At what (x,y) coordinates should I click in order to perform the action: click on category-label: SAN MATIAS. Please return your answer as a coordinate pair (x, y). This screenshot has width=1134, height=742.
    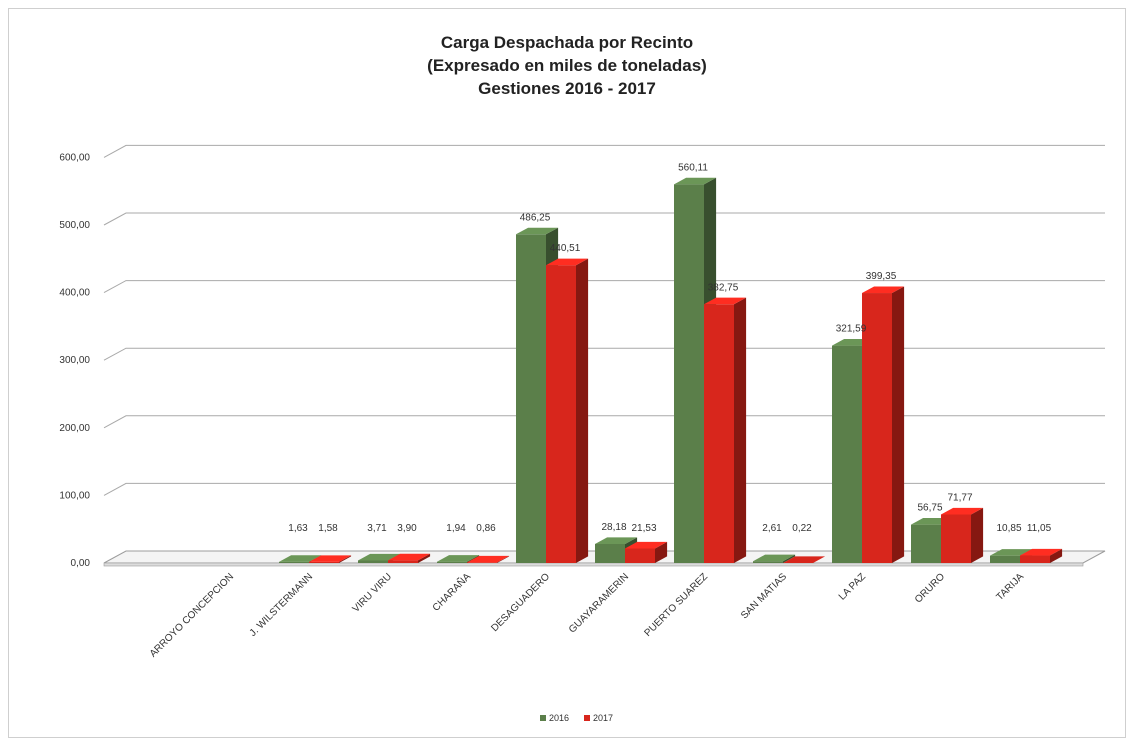
    Looking at the image, I should click on (764, 596).